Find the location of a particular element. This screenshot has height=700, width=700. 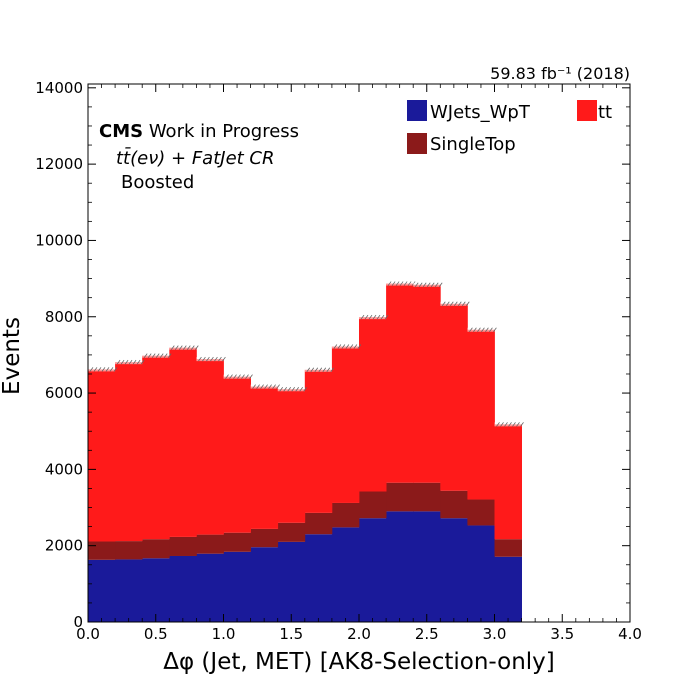

uncertainty-hatches is located at coordinates (306, 354).